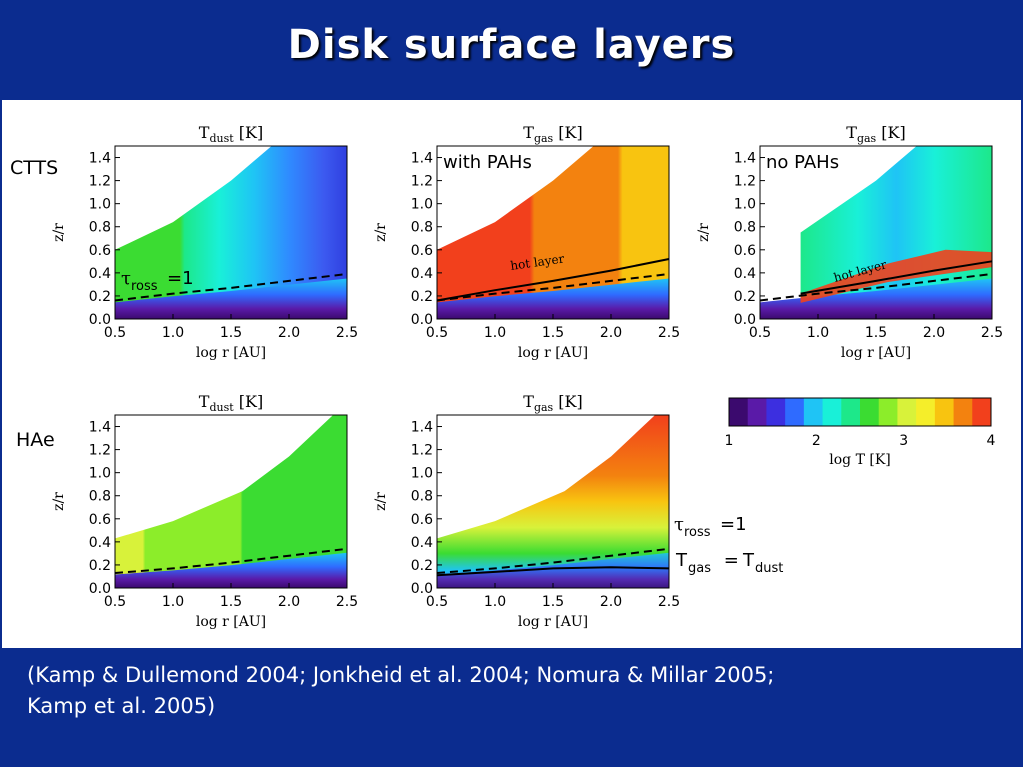 Image resolution: width=1023 pixels, height=767 pixels. I want to click on x-axis-label: log r [AU], so click(553, 353).